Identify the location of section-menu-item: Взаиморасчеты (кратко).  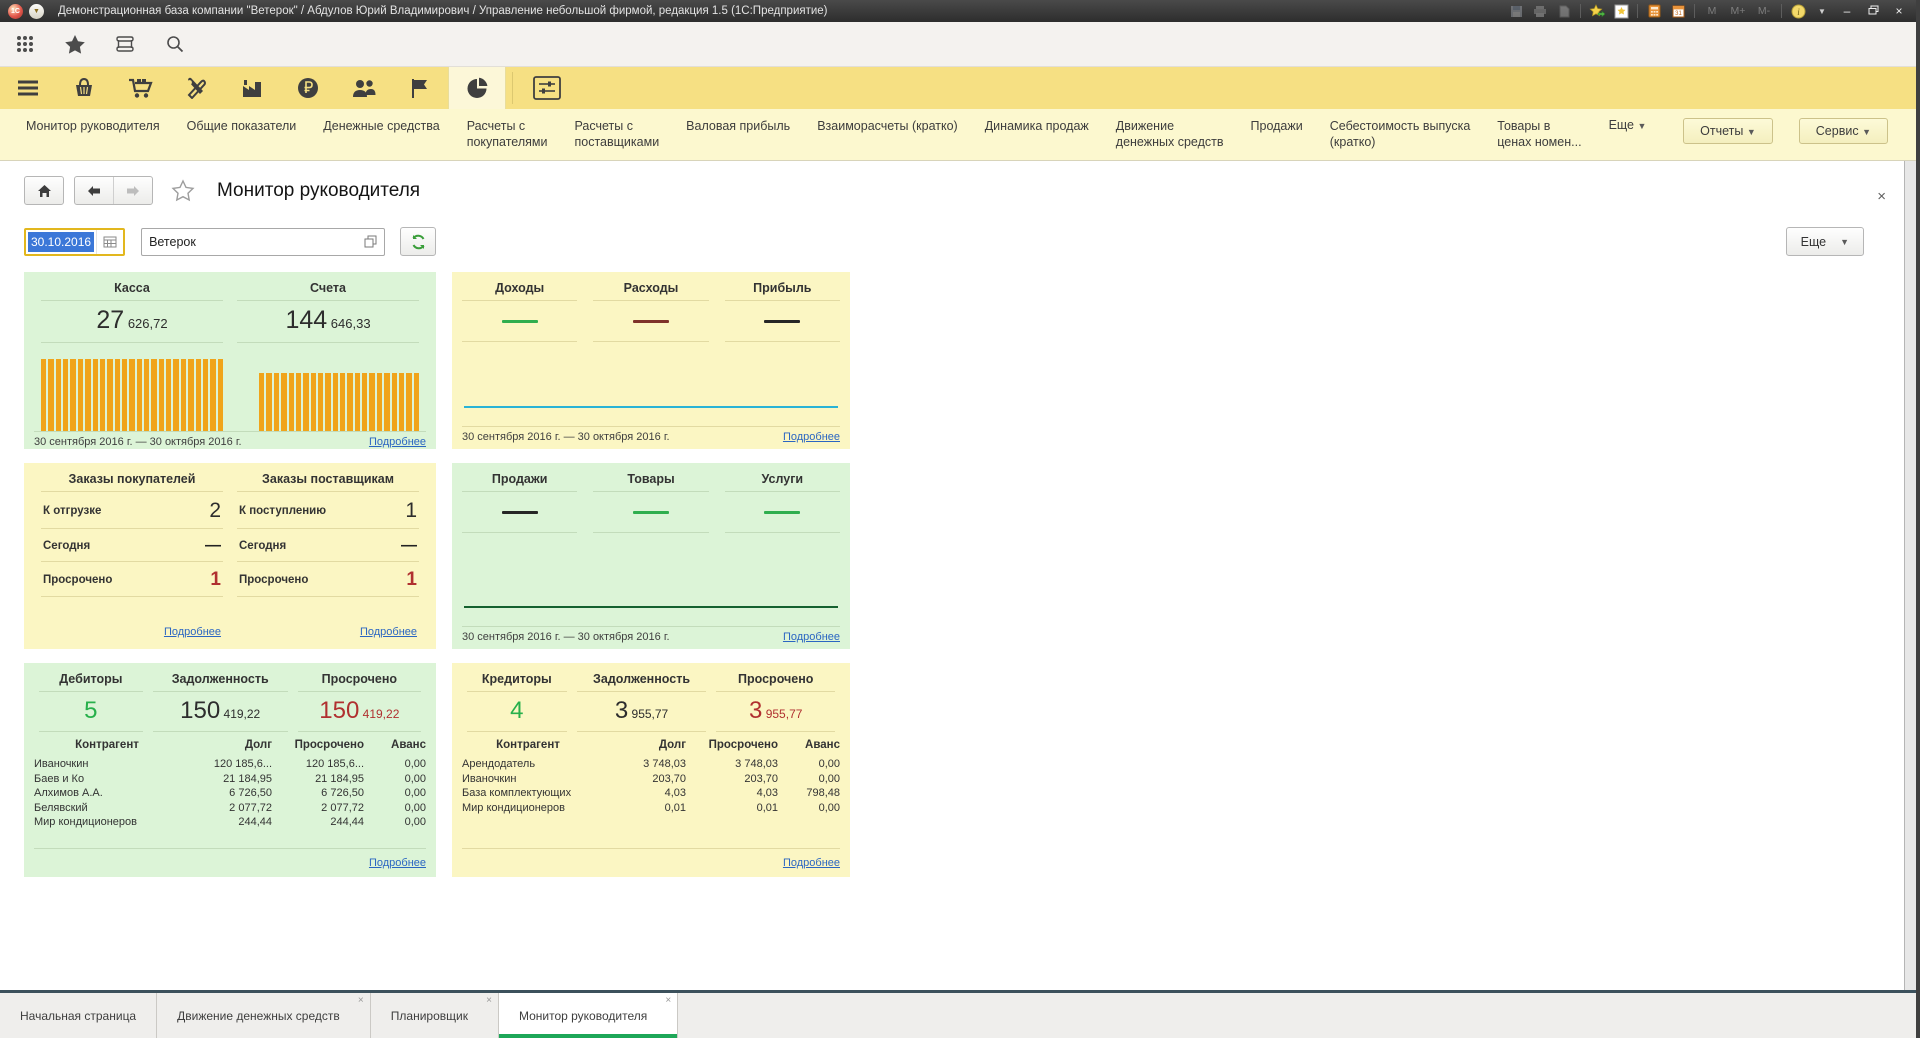
(887, 126).